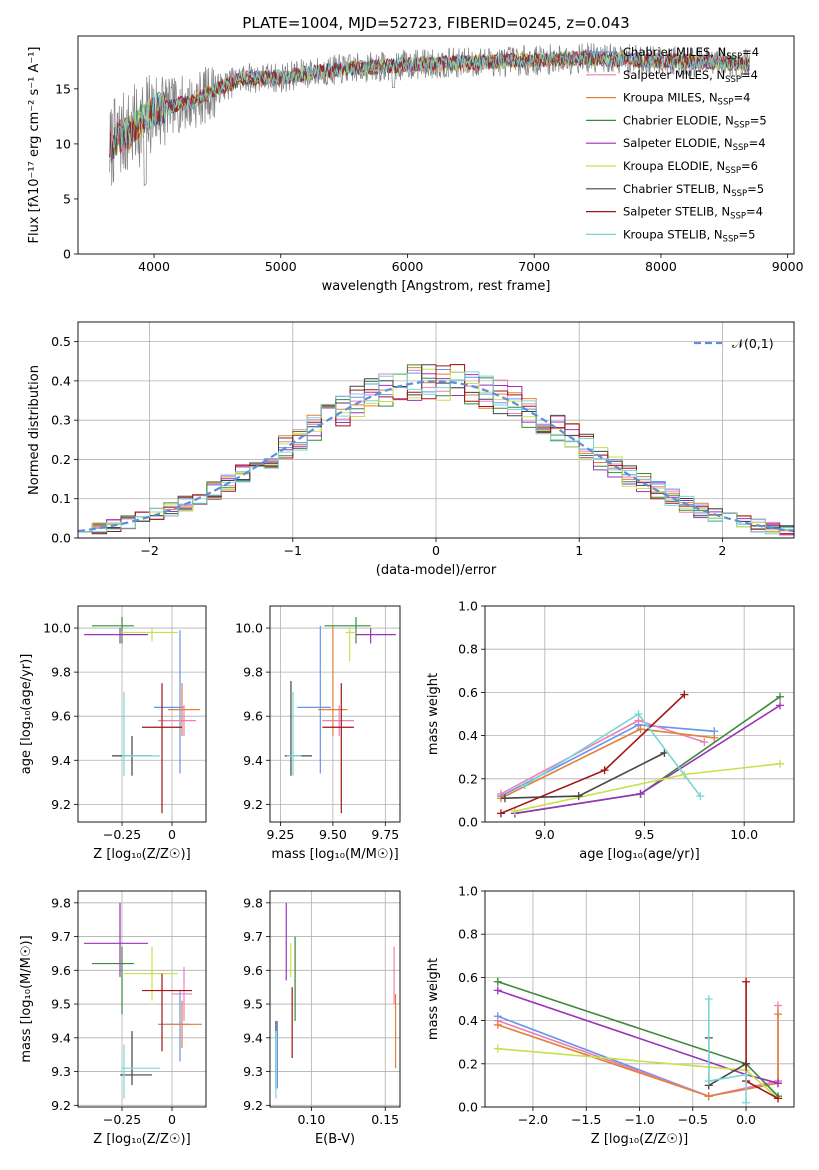 The height and width of the screenshot is (1170, 819). Describe the element at coordinates (311, 1119) in the screenshot. I see `x-tick-label: 0.10` at that location.